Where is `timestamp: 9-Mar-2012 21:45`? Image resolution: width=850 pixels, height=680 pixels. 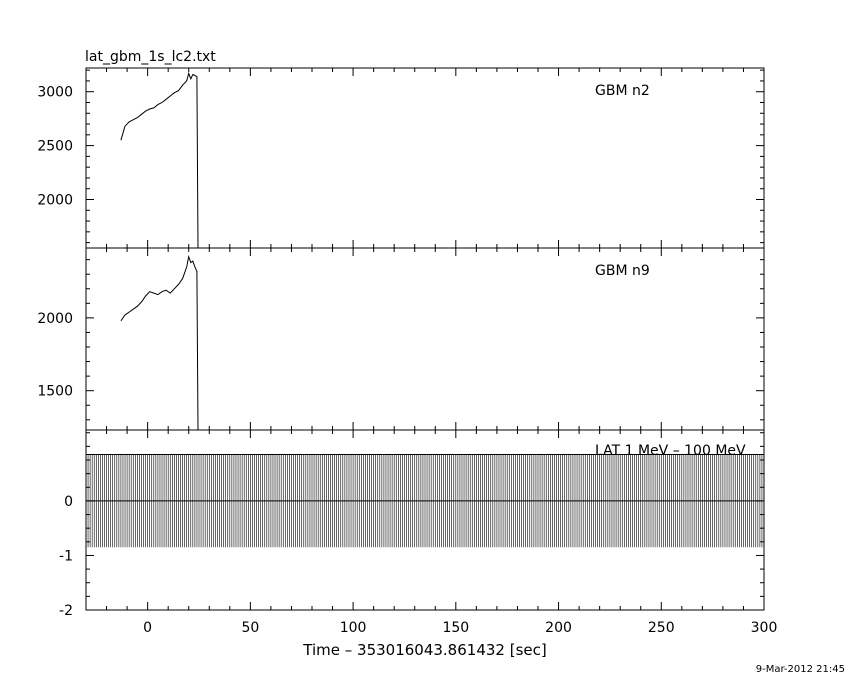 timestamp: 9-Mar-2012 21:45 is located at coordinates (800, 669).